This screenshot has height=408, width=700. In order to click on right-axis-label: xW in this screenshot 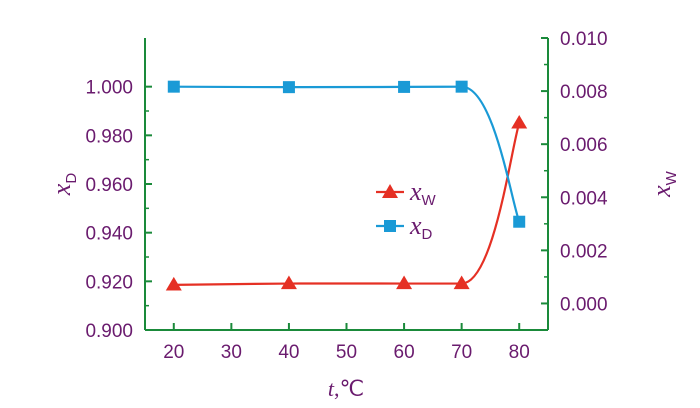, I will do `click(663, 184)`.